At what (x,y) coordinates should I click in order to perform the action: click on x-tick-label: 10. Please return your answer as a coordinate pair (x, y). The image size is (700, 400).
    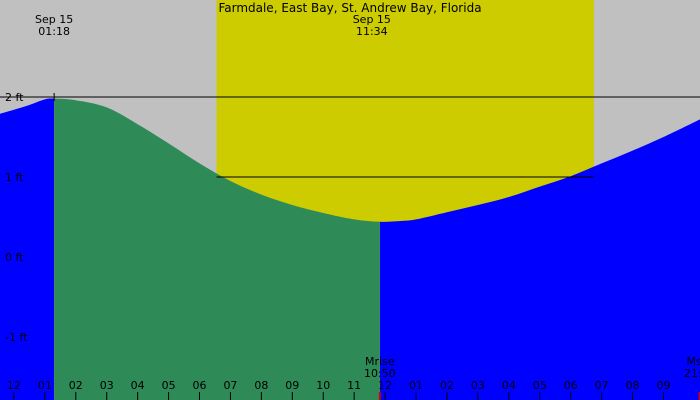
    Looking at the image, I should click on (323, 385).